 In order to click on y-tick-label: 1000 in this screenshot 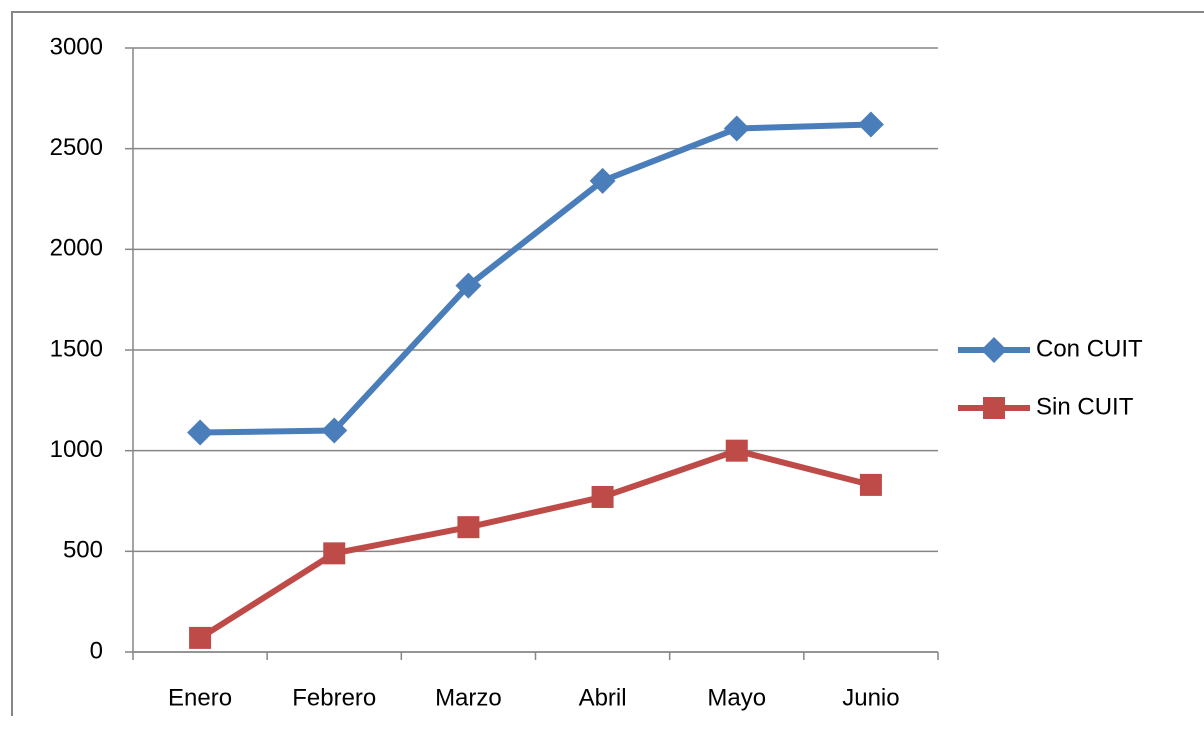, I will do `click(76, 449)`.